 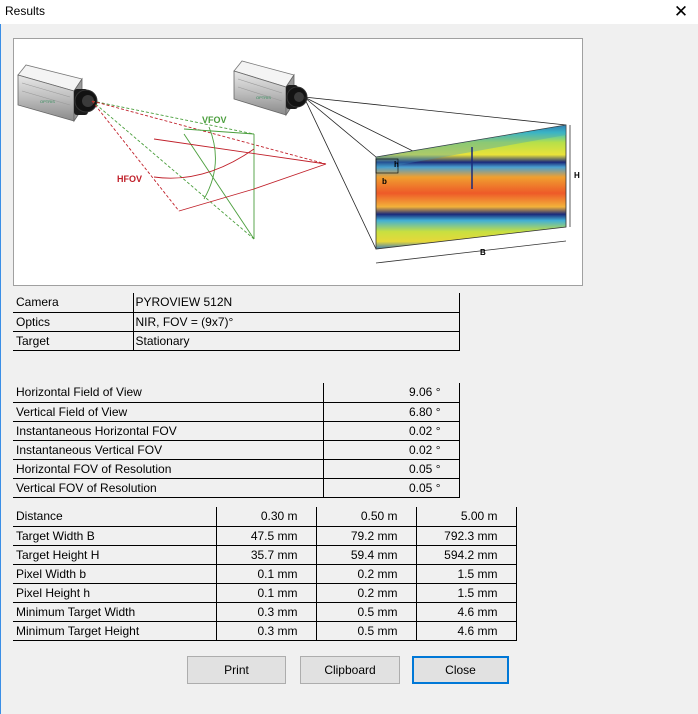 I want to click on fov-value: 6.80 °, so click(x=391, y=412).